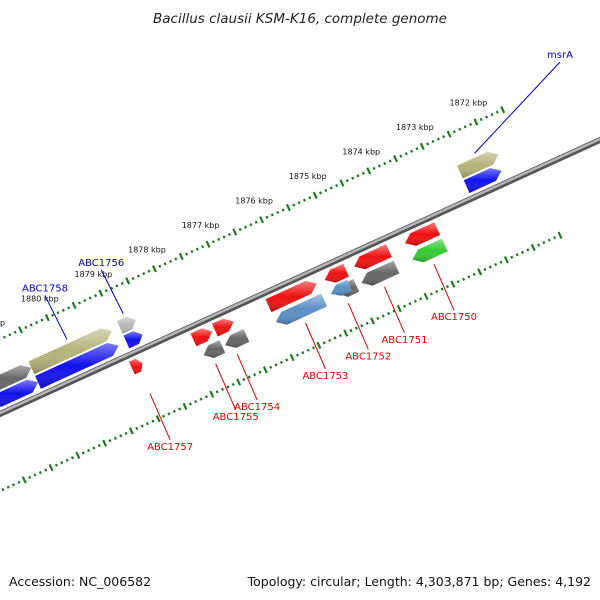 This screenshot has height=600, width=600. I want to click on gene-label: ABC1758, so click(45, 288).